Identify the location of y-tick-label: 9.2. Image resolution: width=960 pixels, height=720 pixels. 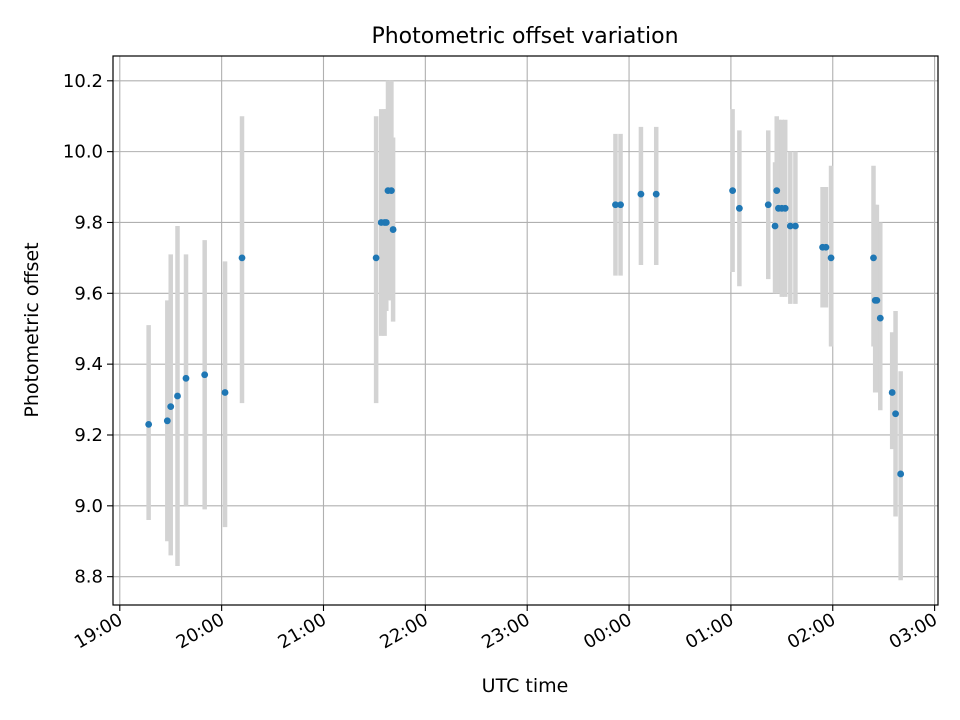
(88, 435).